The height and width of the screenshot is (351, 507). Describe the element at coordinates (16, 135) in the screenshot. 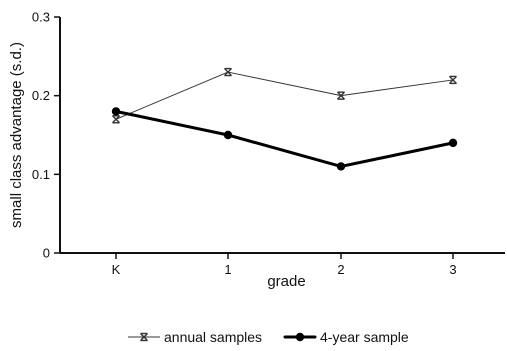

I see `y-axis-title: small class advantage (s.d.)` at that location.